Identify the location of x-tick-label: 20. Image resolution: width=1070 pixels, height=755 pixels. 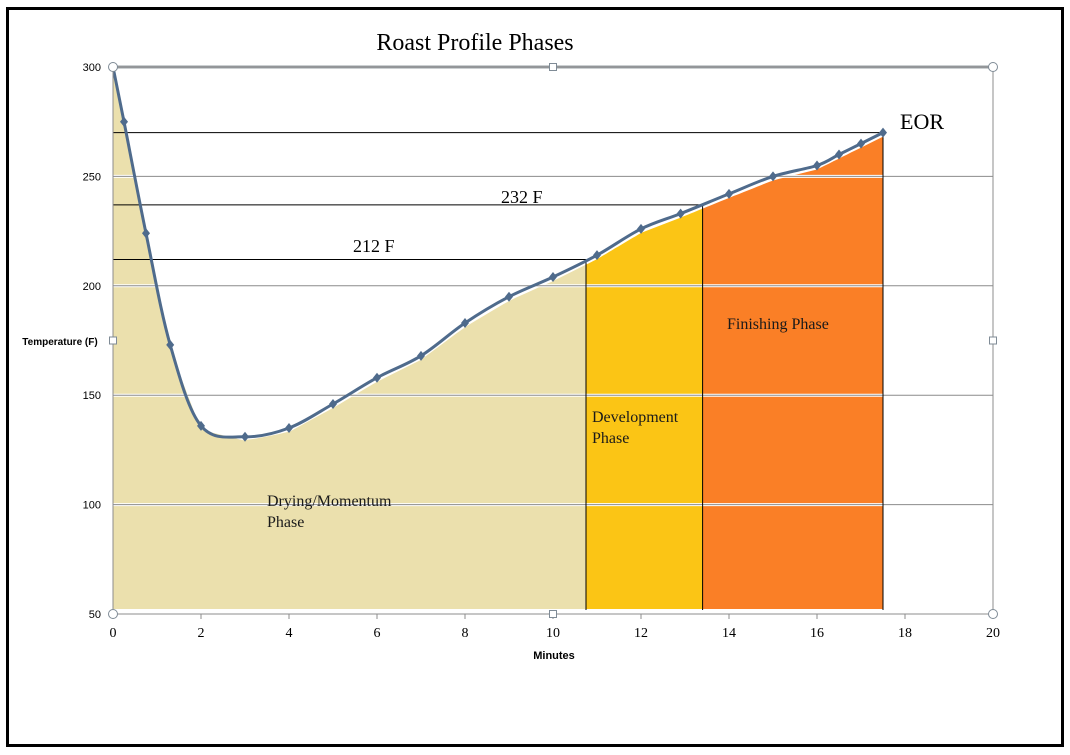
(993, 633).